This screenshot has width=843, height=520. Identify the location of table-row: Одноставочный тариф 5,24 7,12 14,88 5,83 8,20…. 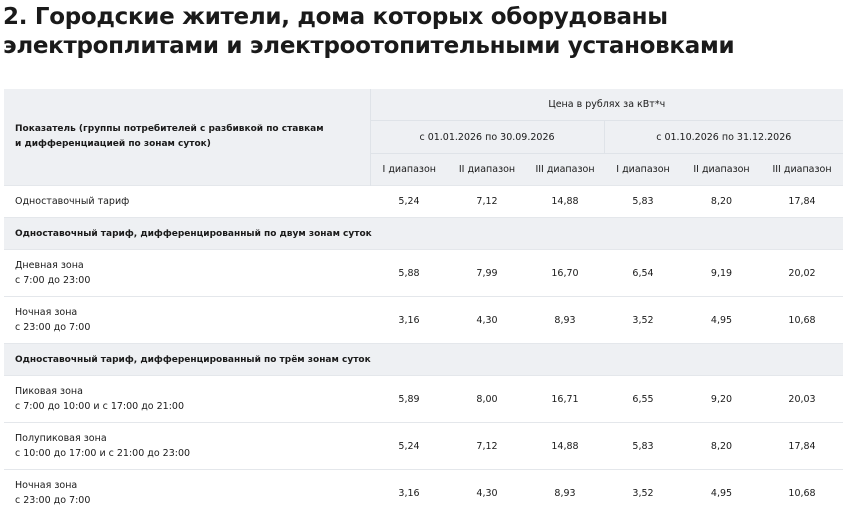
(423, 201).